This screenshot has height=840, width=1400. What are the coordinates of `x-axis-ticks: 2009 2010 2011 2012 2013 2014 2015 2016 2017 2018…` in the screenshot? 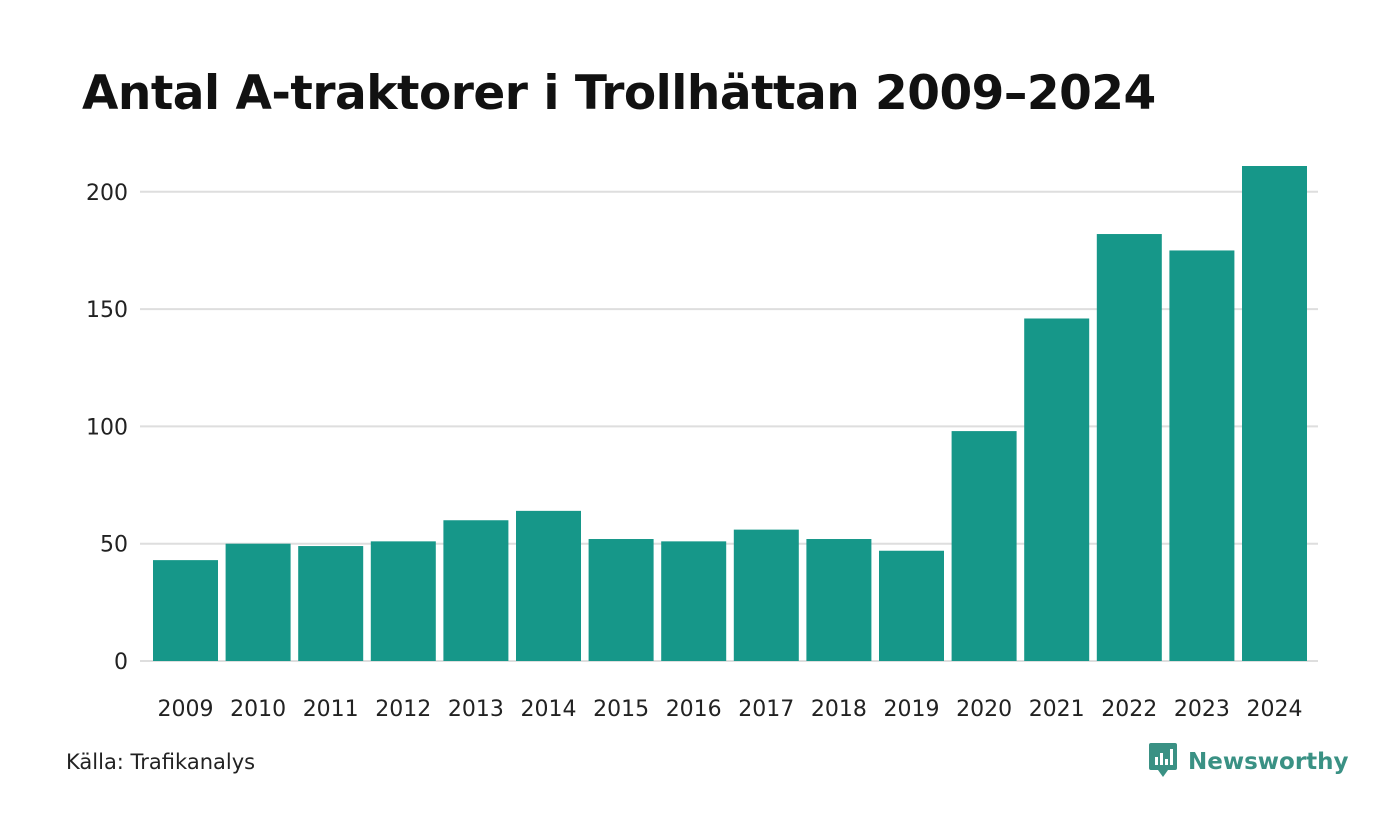 It's located at (730, 709).